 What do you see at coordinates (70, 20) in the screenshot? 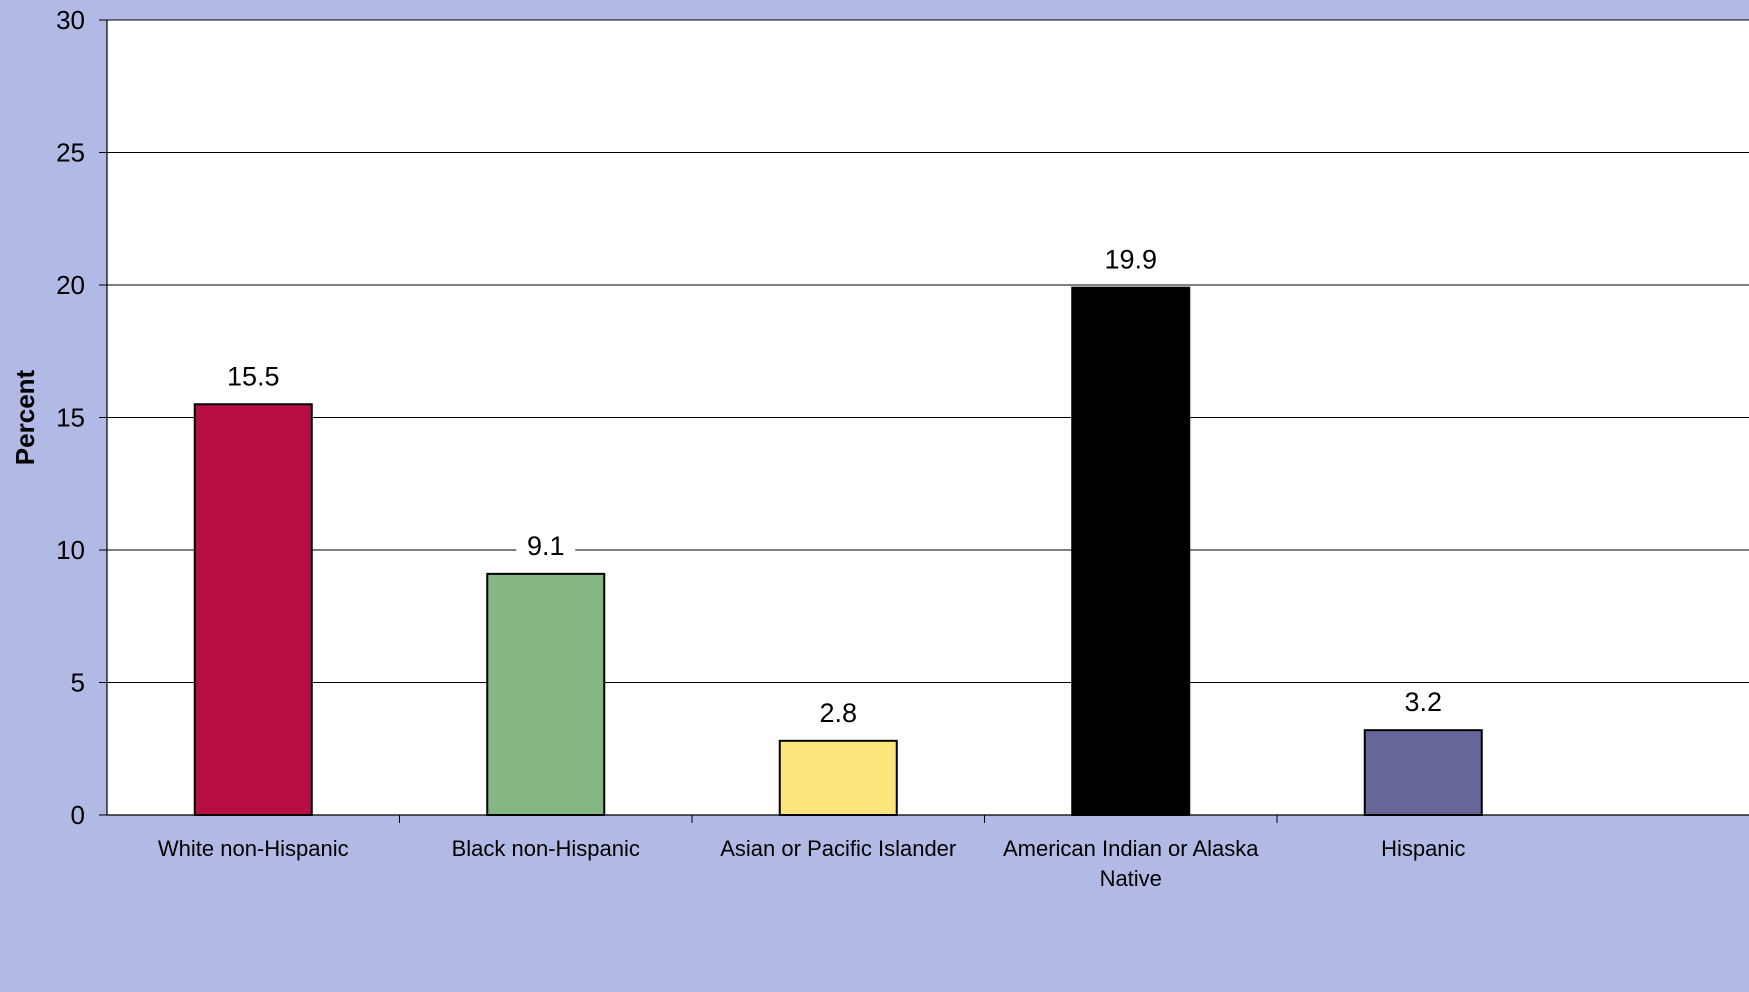
I see `y-tick-label: 30` at bounding box center [70, 20].